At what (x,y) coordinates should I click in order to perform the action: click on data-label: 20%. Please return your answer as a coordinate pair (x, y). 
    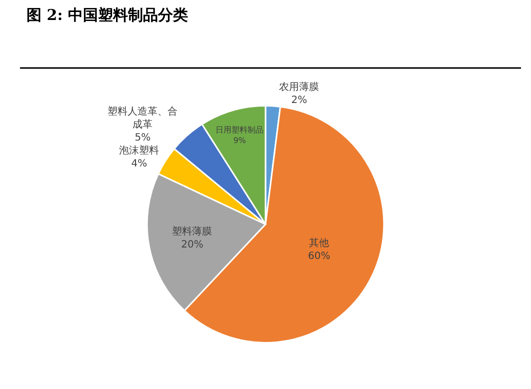
    Looking at the image, I should click on (192, 245).